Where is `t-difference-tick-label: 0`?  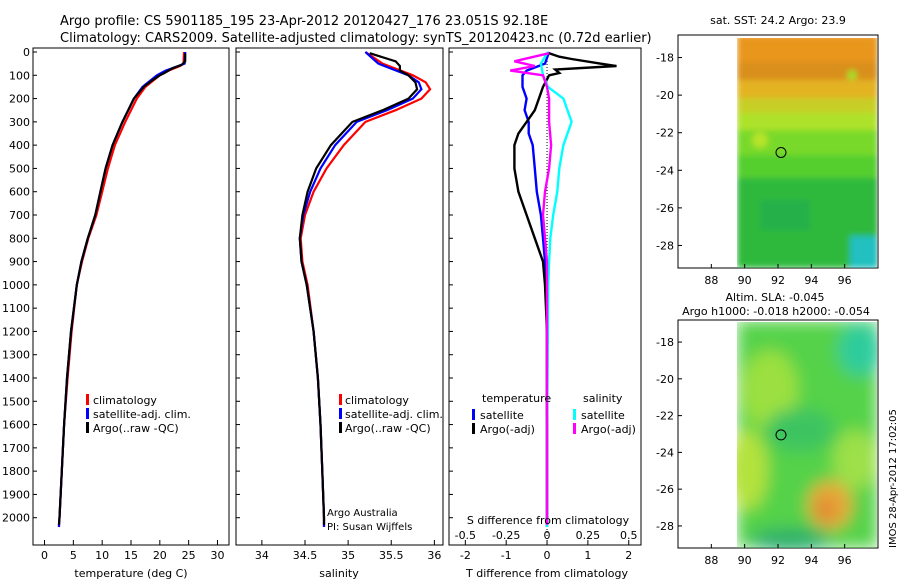 t-difference-tick-label: 0 is located at coordinates (547, 555).